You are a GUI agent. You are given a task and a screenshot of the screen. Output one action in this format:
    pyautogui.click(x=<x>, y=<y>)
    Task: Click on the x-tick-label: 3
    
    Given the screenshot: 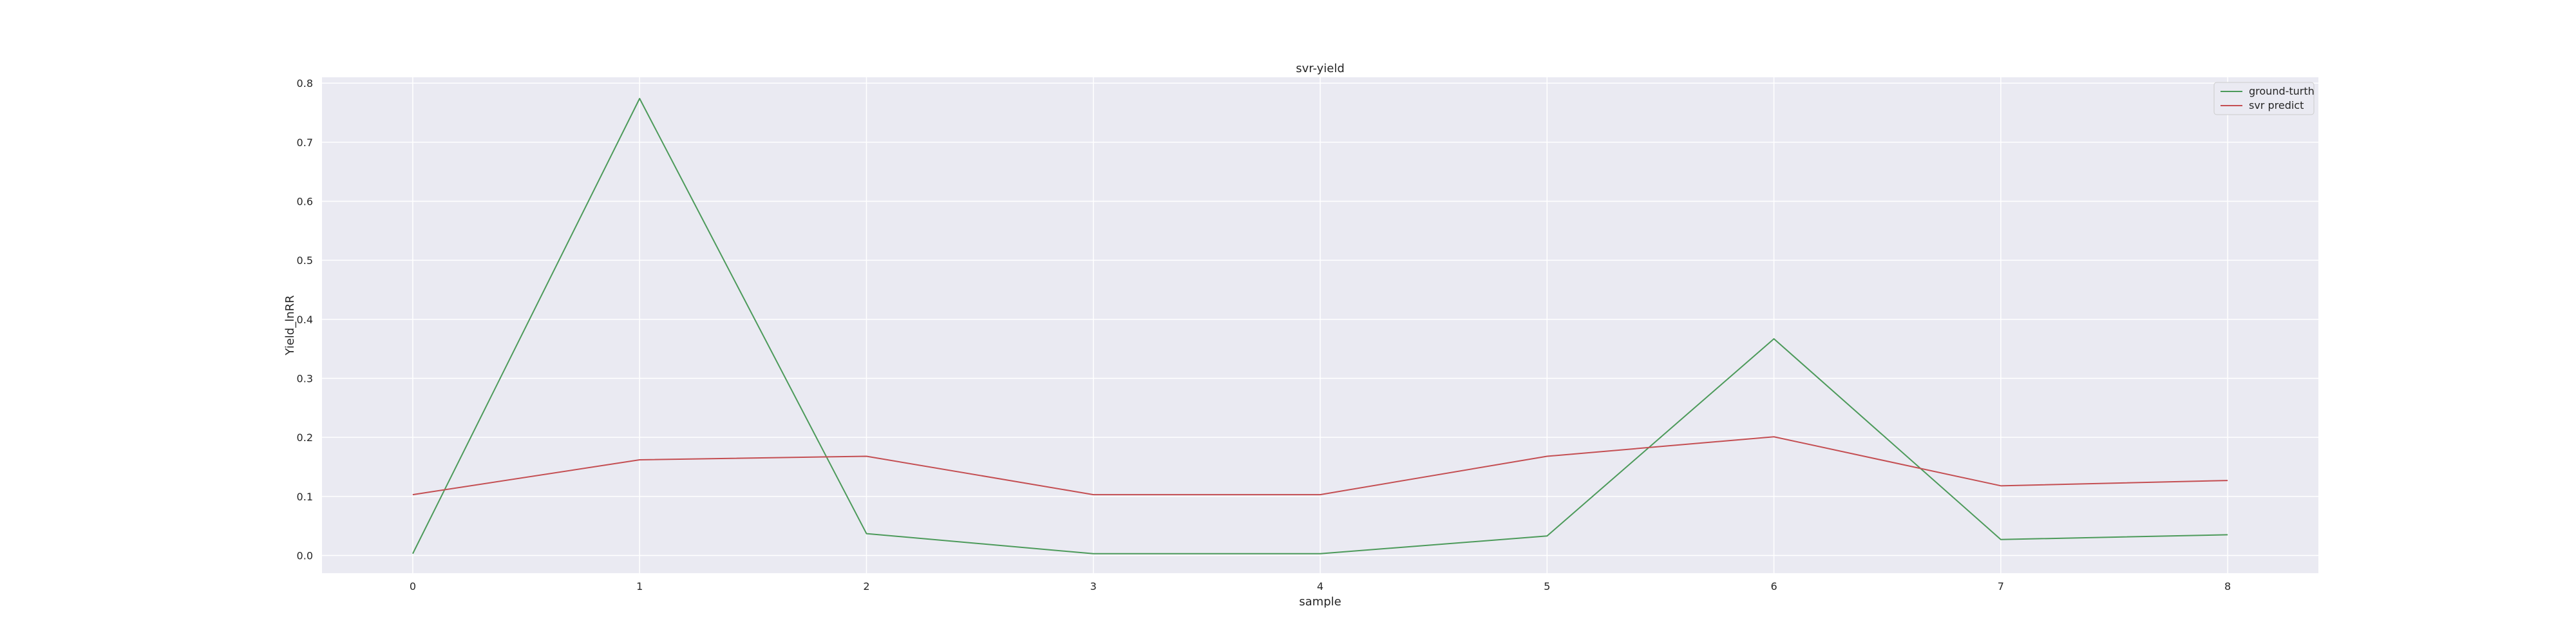 What is the action you would take?
    pyautogui.click(x=1093, y=586)
    